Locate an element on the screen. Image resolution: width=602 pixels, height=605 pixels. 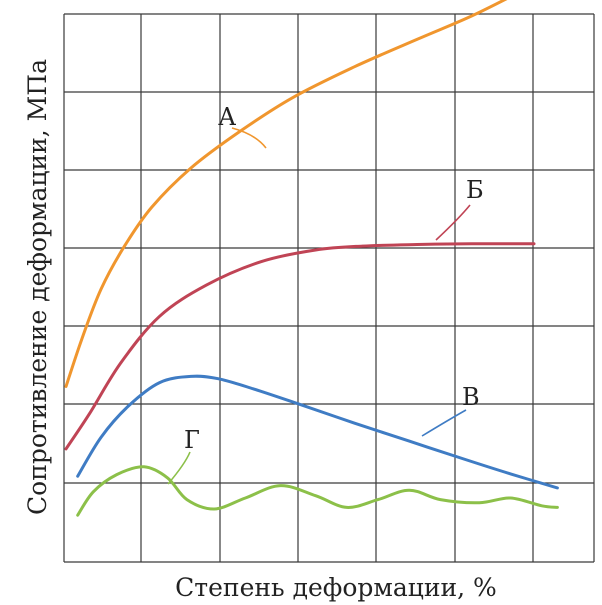
curve-label: В is located at coordinates (471, 397).